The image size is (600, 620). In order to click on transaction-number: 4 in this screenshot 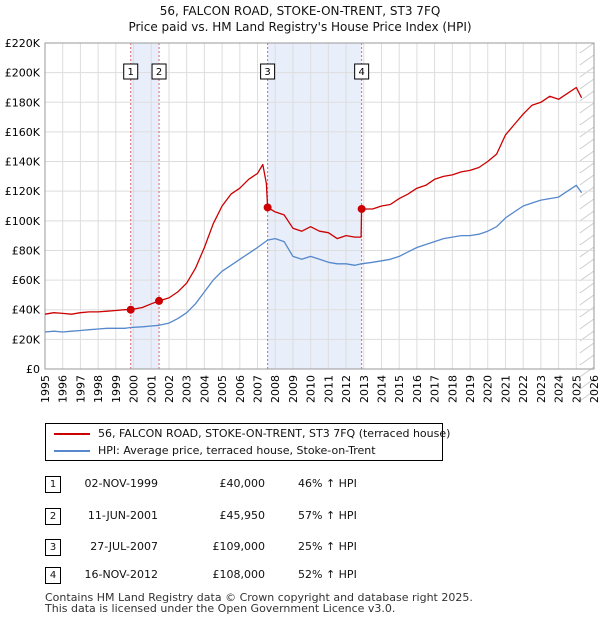, I will do `click(53, 575)`.